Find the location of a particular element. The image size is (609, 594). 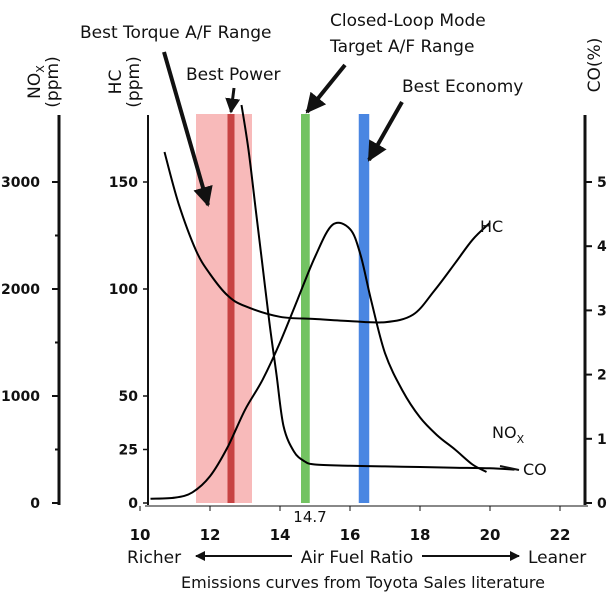

region-best-economy is located at coordinates (364, 308).